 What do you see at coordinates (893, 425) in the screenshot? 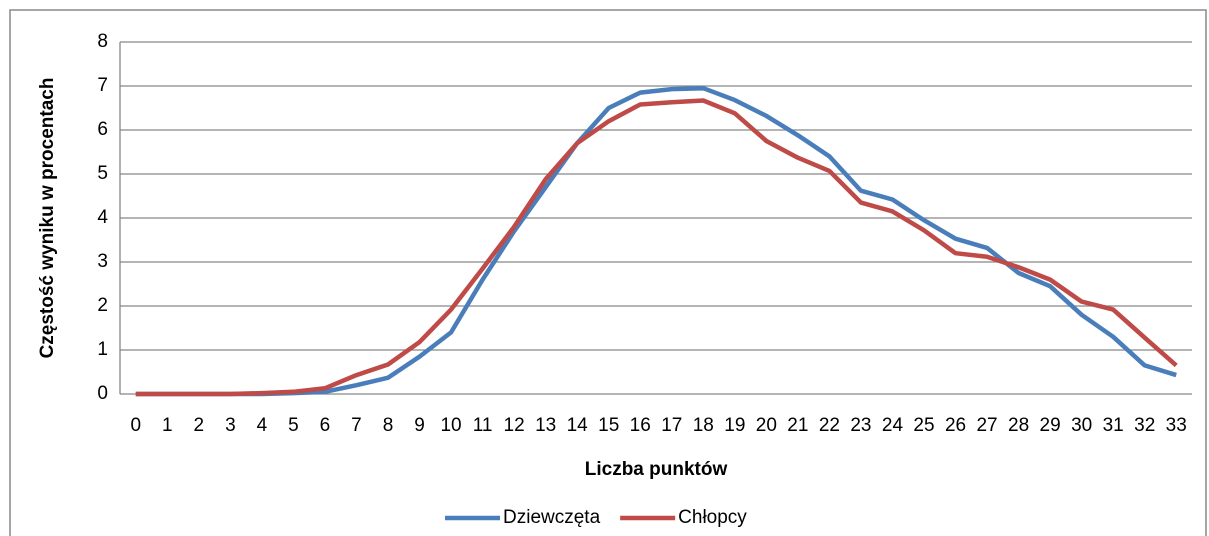
I see `x-tick-label: 24` at bounding box center [893, 425].